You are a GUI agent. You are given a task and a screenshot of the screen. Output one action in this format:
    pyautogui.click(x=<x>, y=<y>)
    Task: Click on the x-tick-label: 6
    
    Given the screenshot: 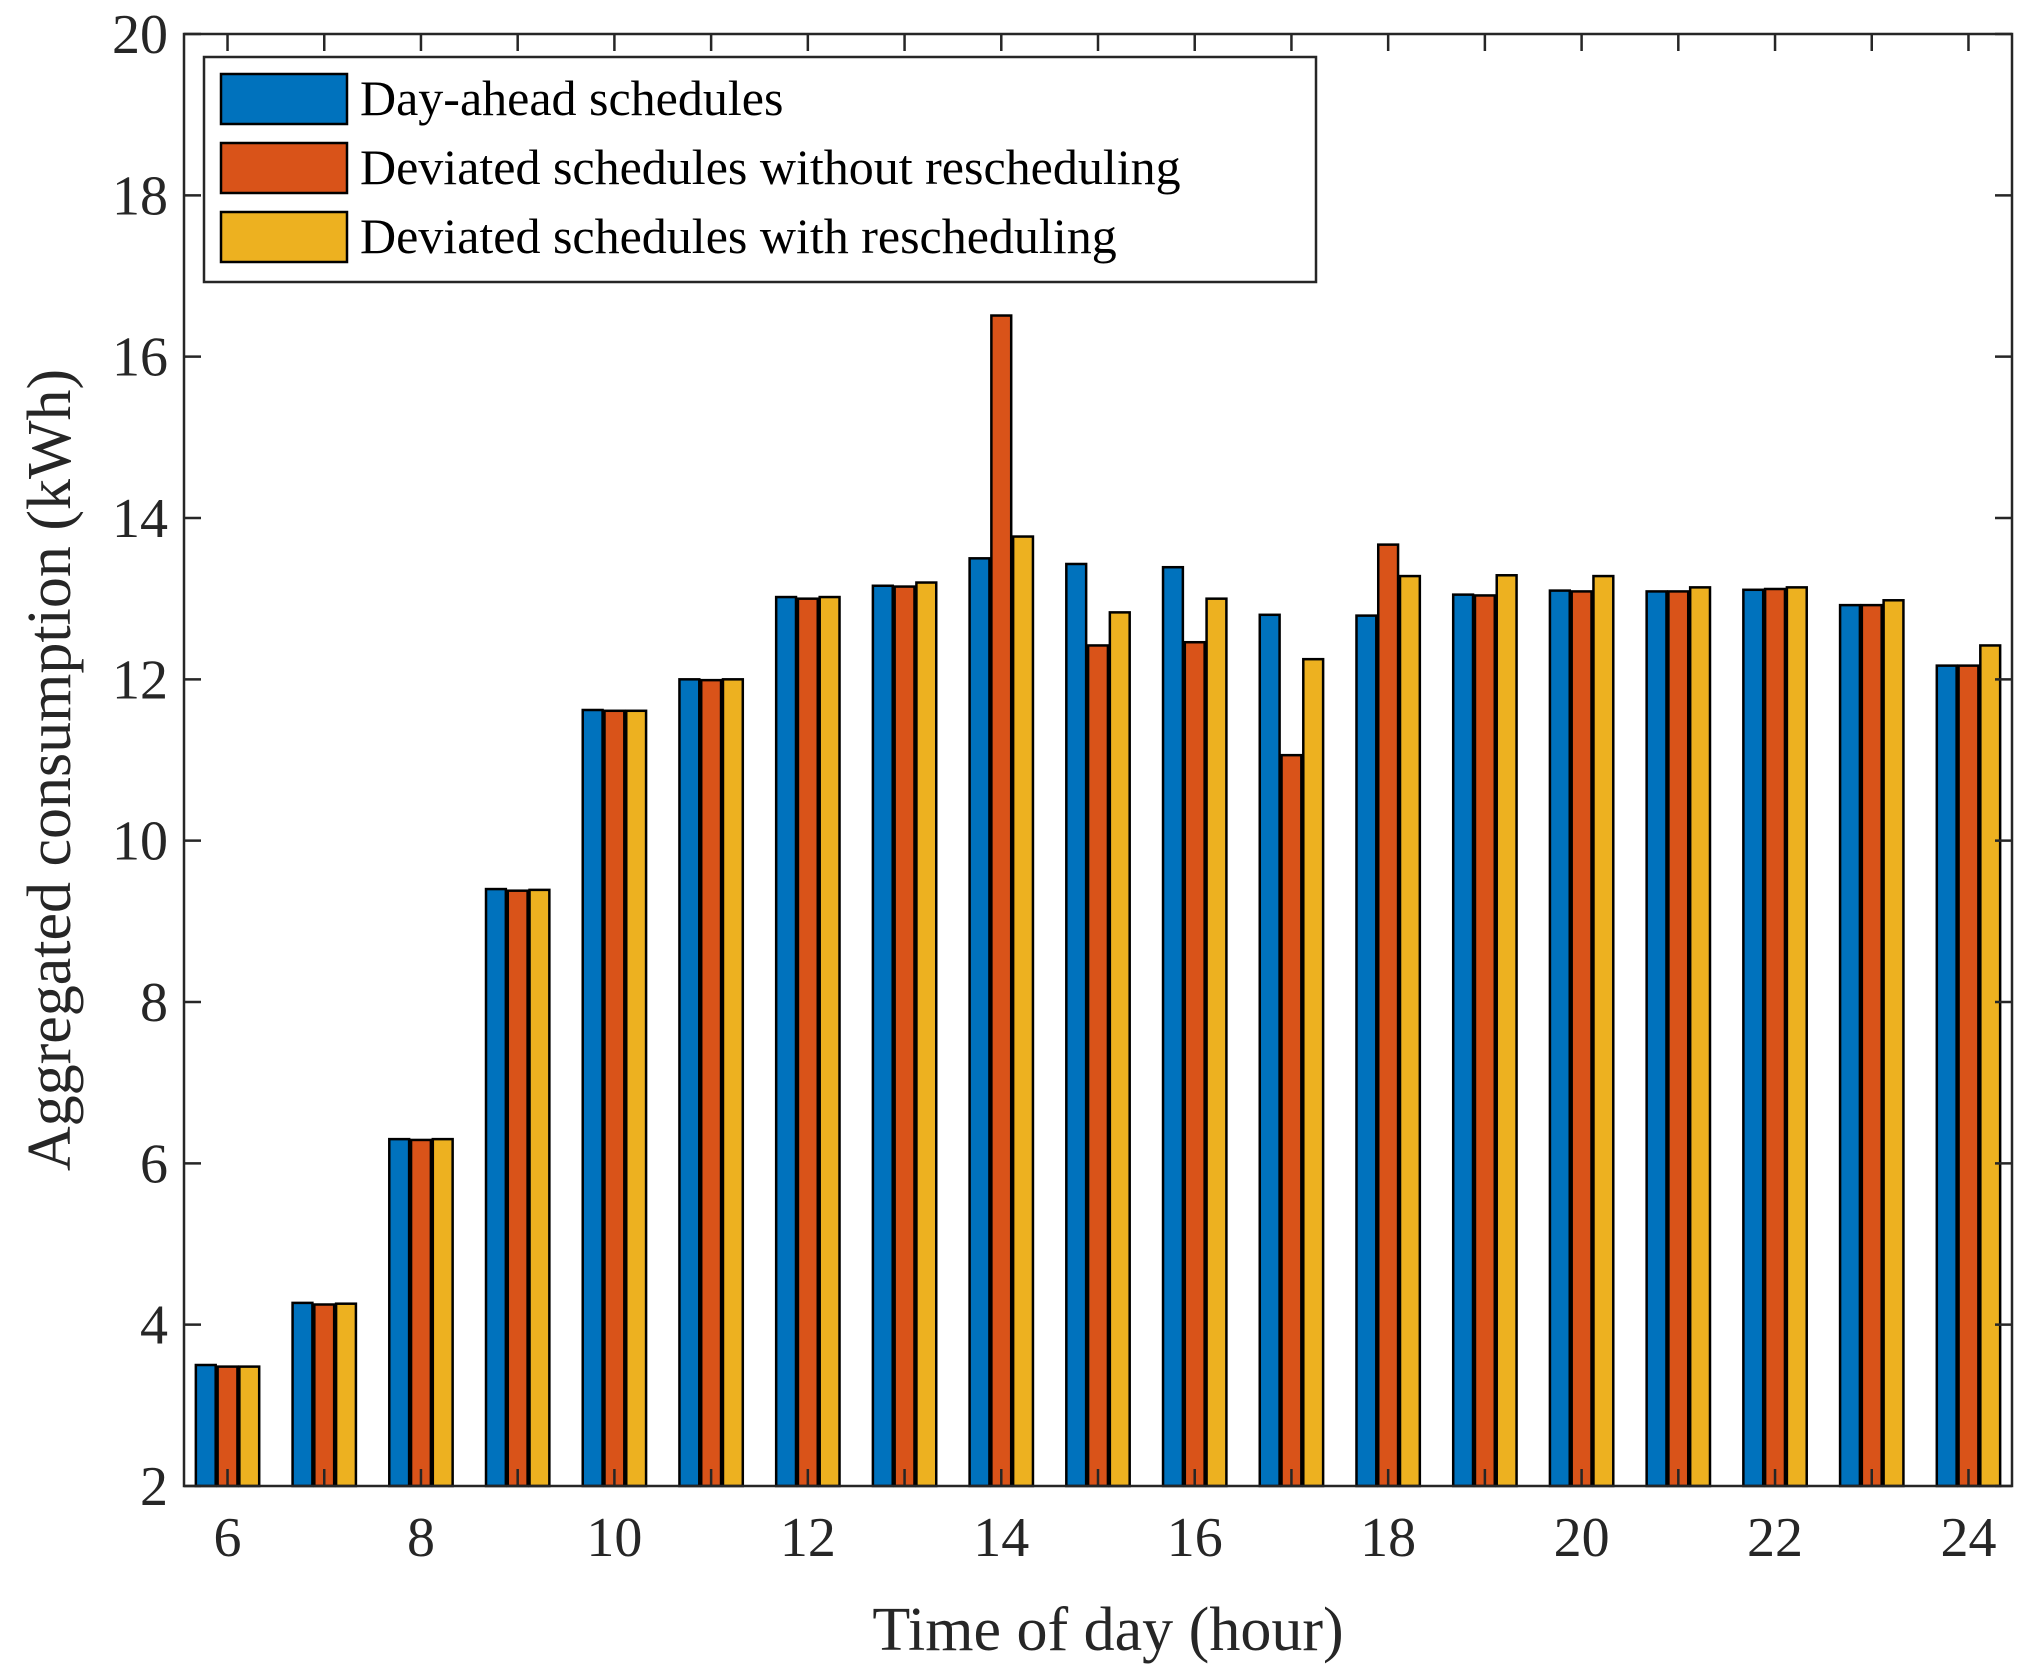 What is the action you would take?
    pyautogui.click(x=228, y=1538)
    